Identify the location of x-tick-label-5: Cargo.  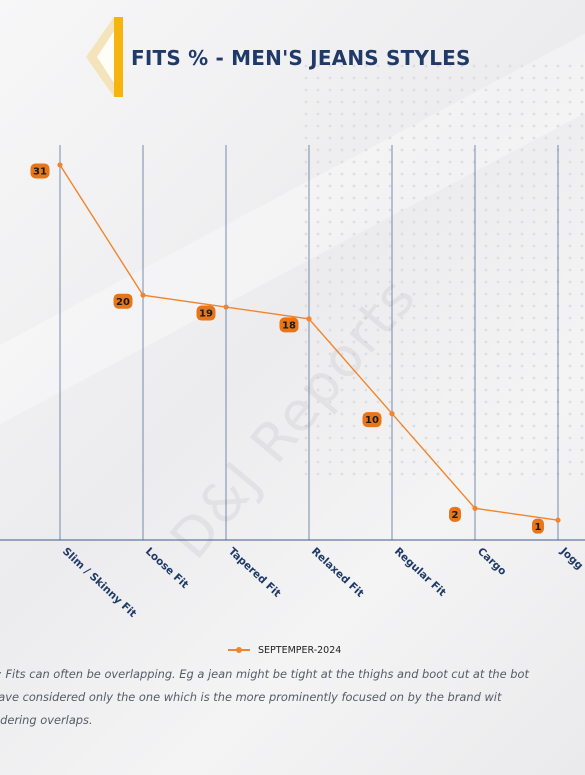
(492, 561).